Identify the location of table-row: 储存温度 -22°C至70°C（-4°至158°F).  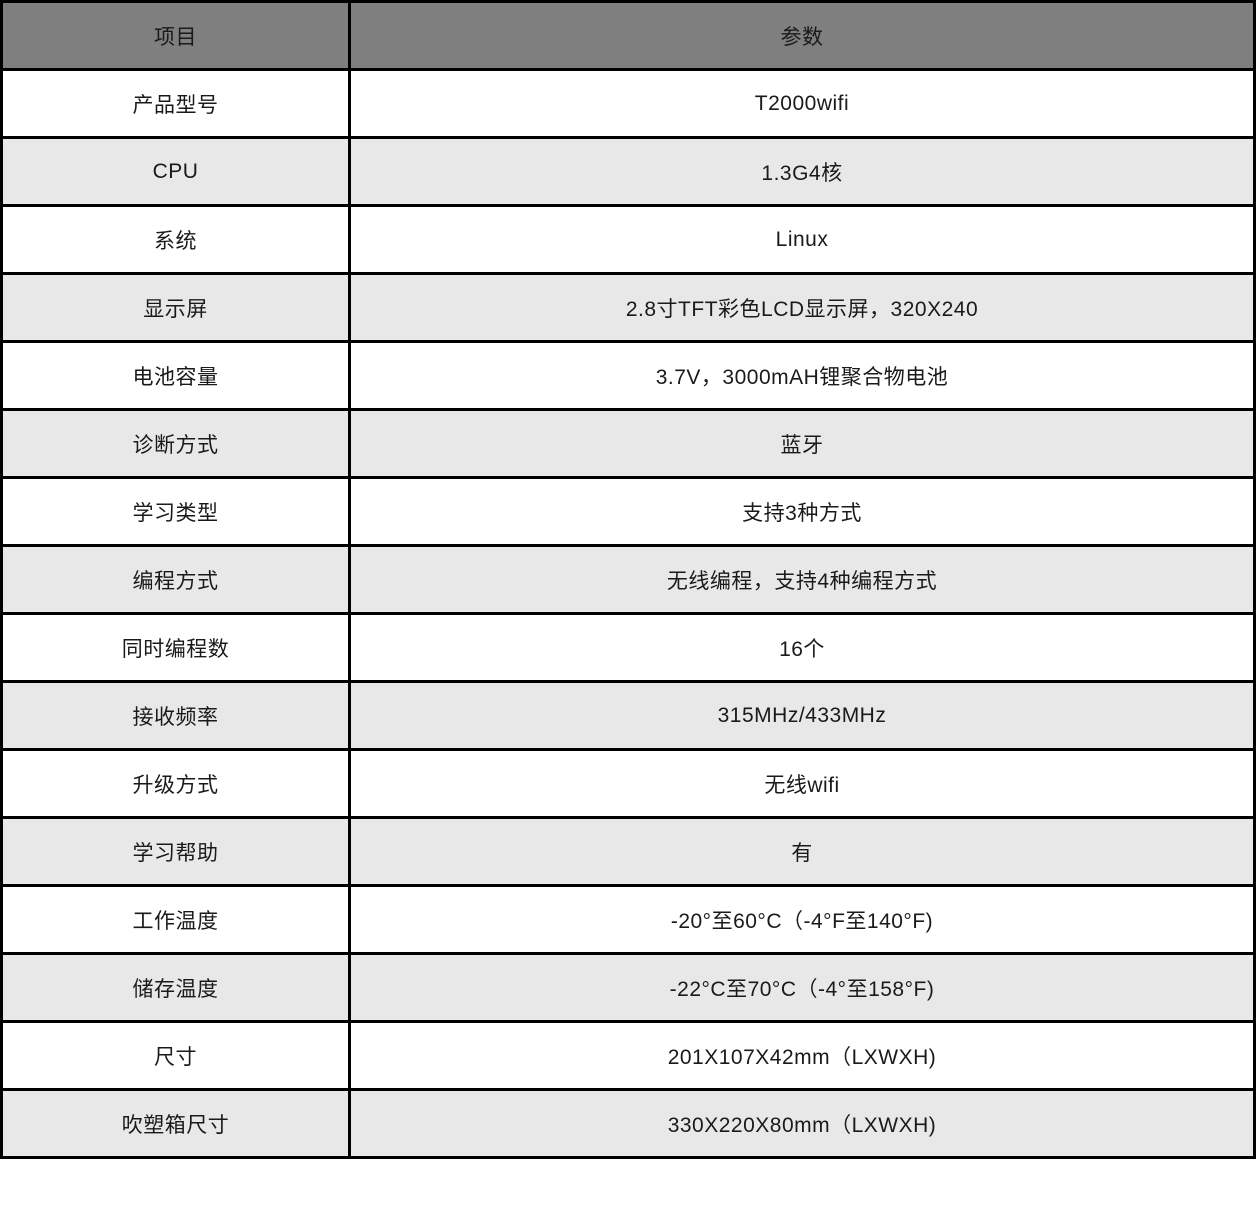
(628, 987).